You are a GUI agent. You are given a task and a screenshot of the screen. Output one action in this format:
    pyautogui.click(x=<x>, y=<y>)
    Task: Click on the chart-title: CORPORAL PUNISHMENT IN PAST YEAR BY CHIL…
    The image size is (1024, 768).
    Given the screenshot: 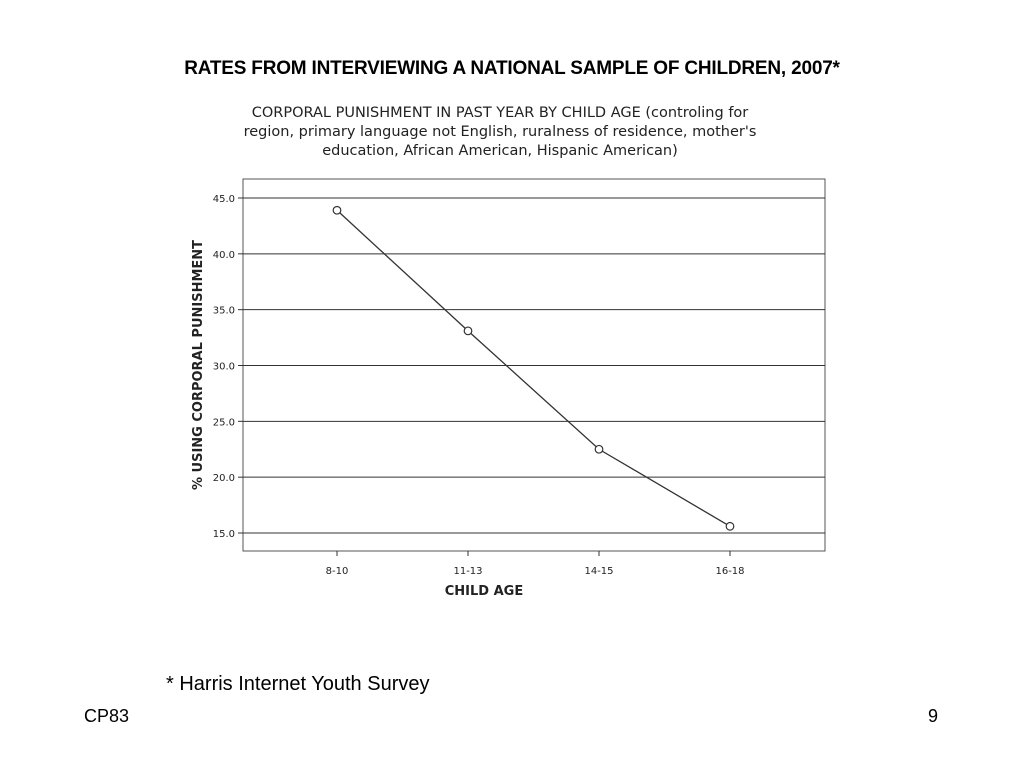 What is the action you would take?
    pyautogui.click(x=500, y=132)
    